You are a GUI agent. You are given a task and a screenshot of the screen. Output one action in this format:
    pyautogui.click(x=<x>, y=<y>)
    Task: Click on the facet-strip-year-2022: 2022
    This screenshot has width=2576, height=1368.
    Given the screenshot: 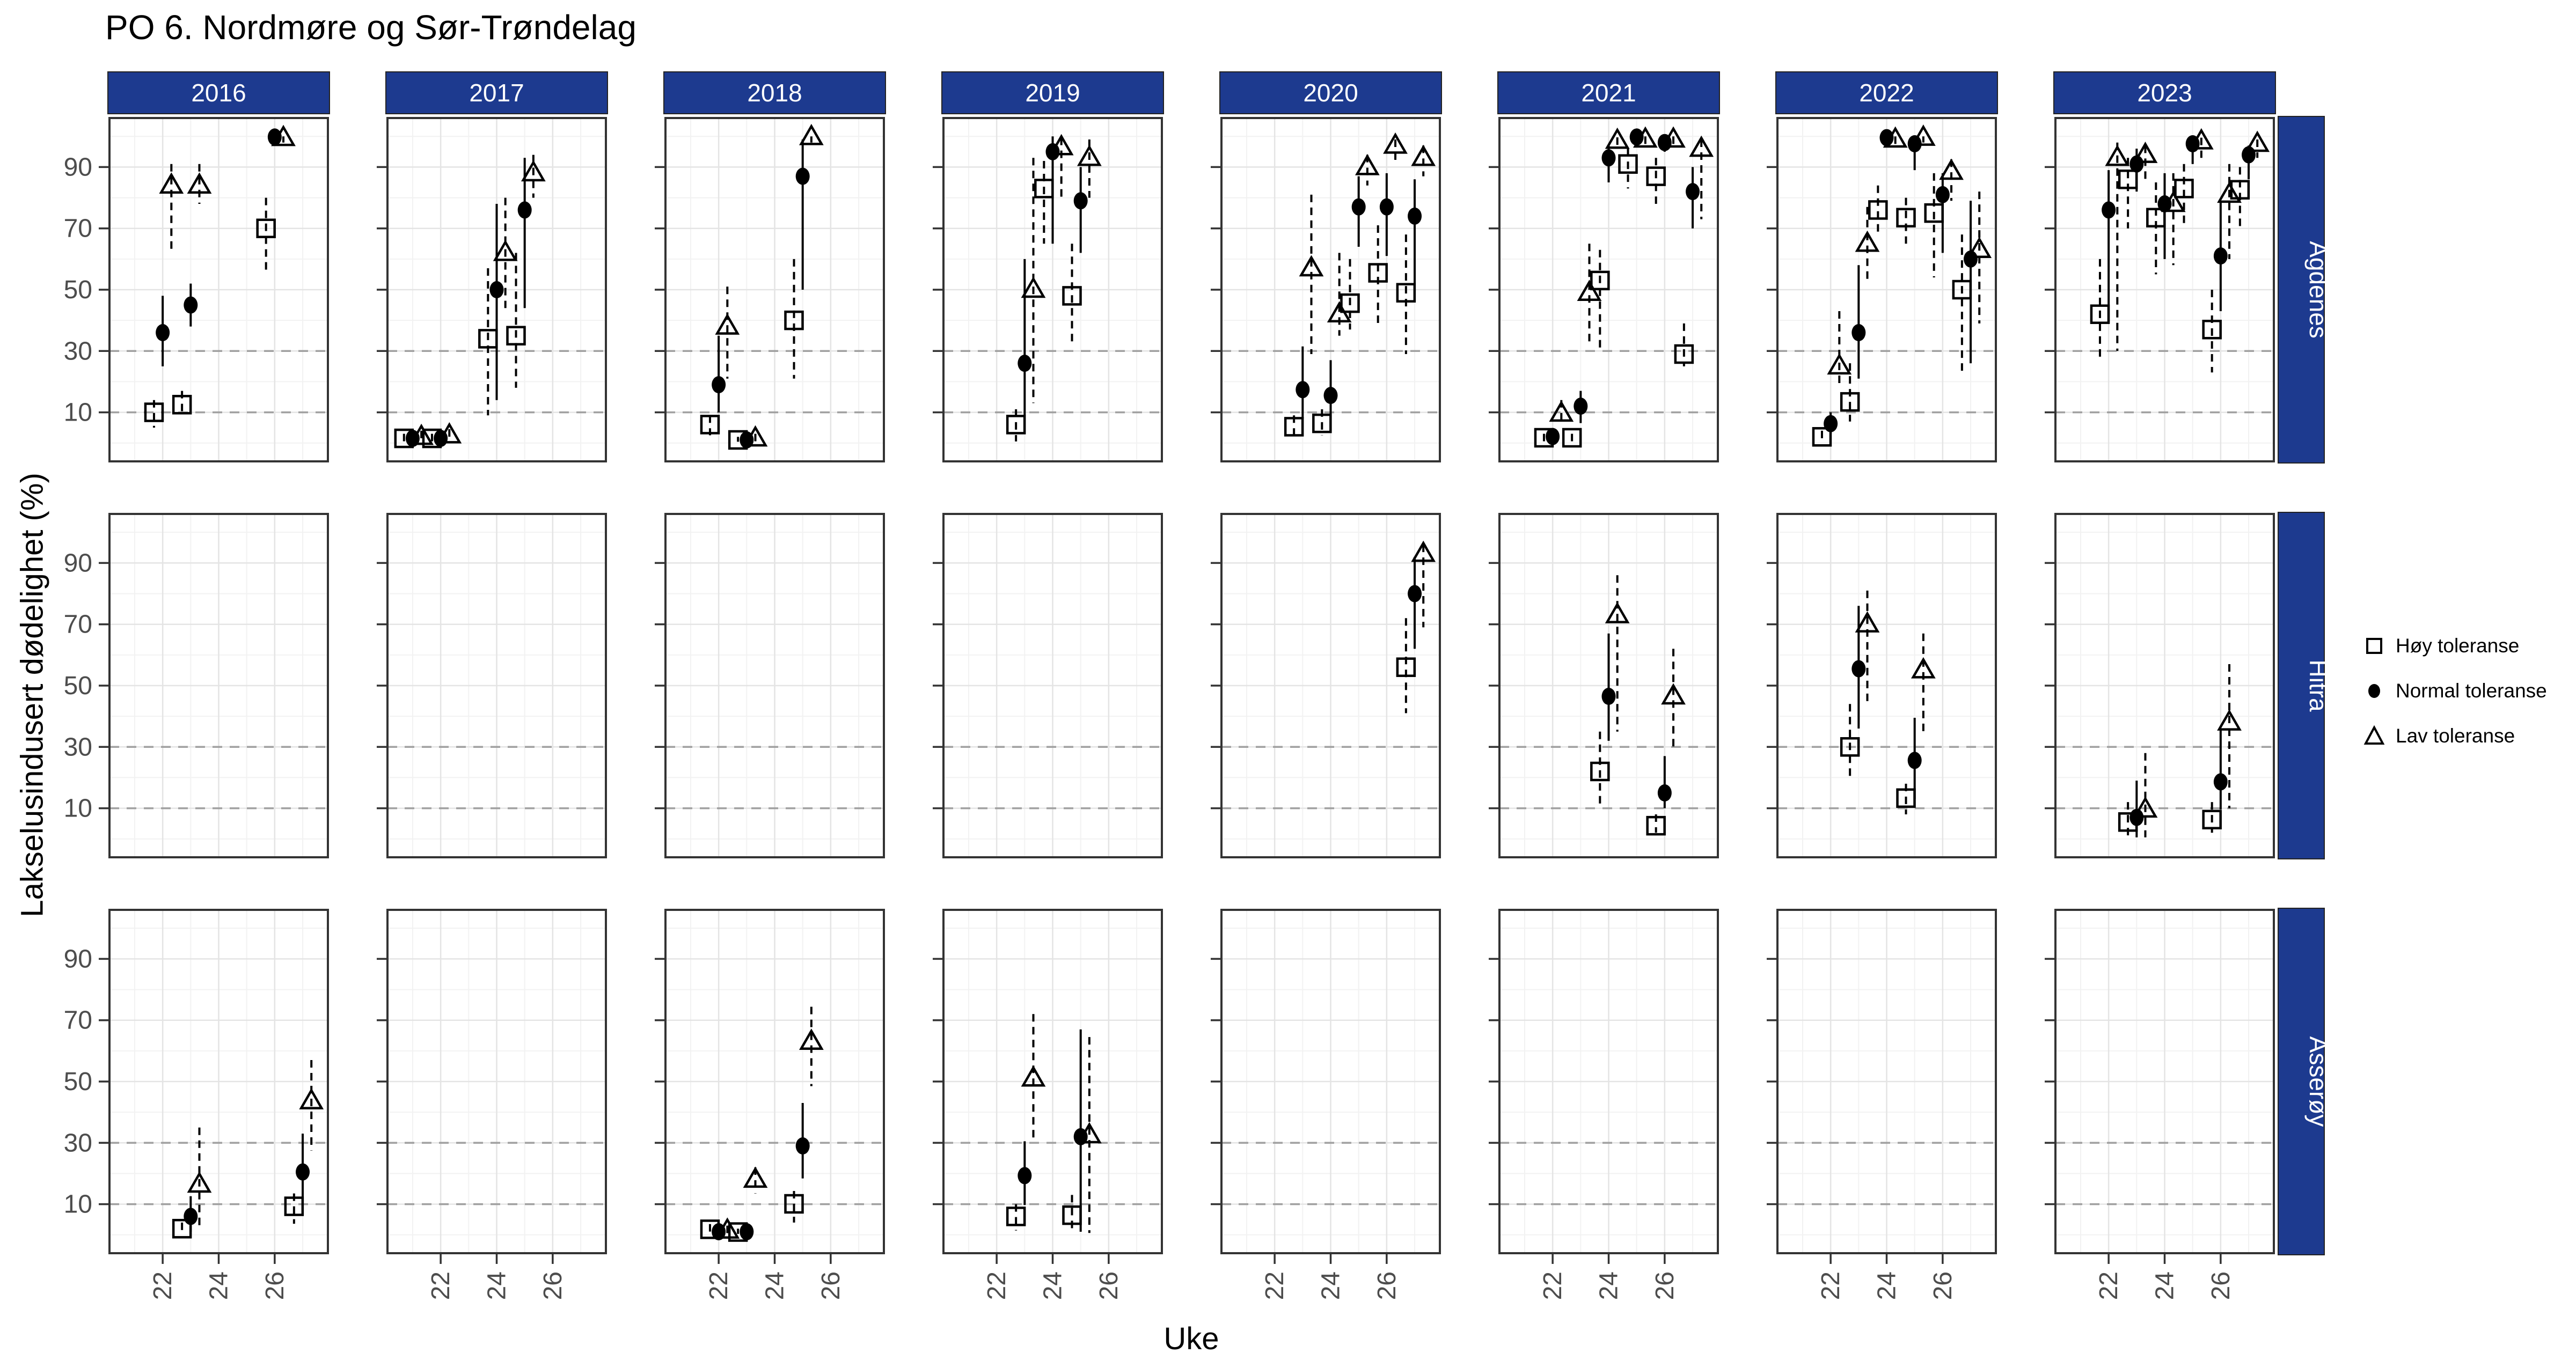 What is the action you would take?
    pyautogui.click(x=1886, y=92)
    